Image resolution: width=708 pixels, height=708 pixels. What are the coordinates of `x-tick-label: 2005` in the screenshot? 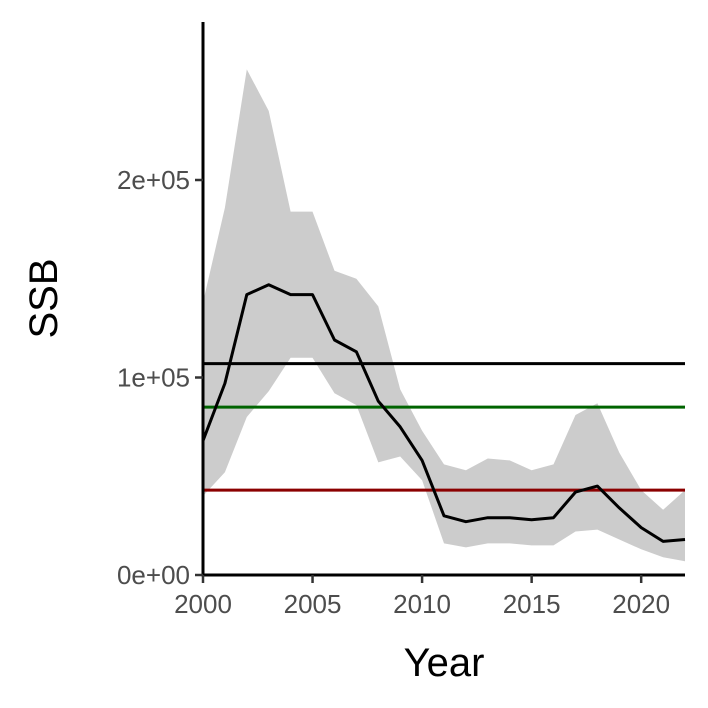 It's located at (313, 604).